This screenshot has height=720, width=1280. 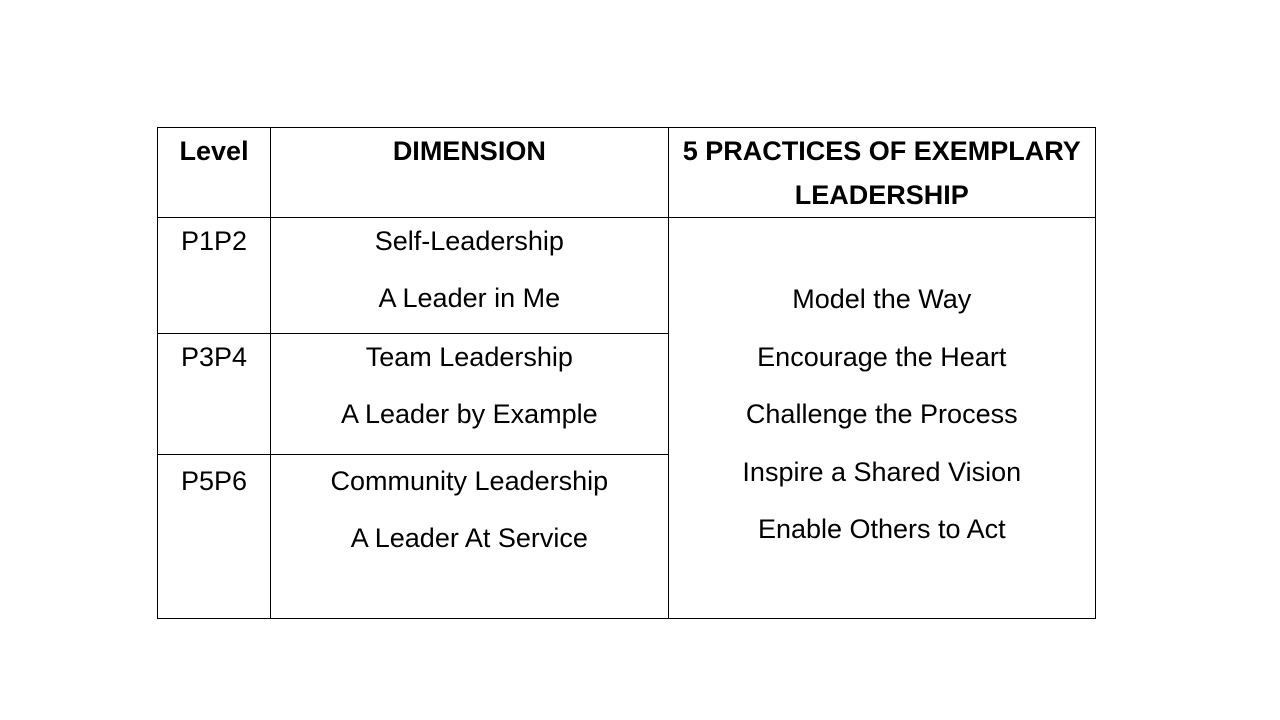 I want to click on header-level: Level, so click(x=214, y=172).